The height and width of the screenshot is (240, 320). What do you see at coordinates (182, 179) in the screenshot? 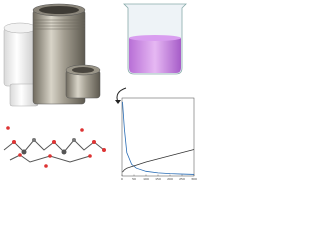
I see `x-tick-label: 250` at bounding box center [182, 179].